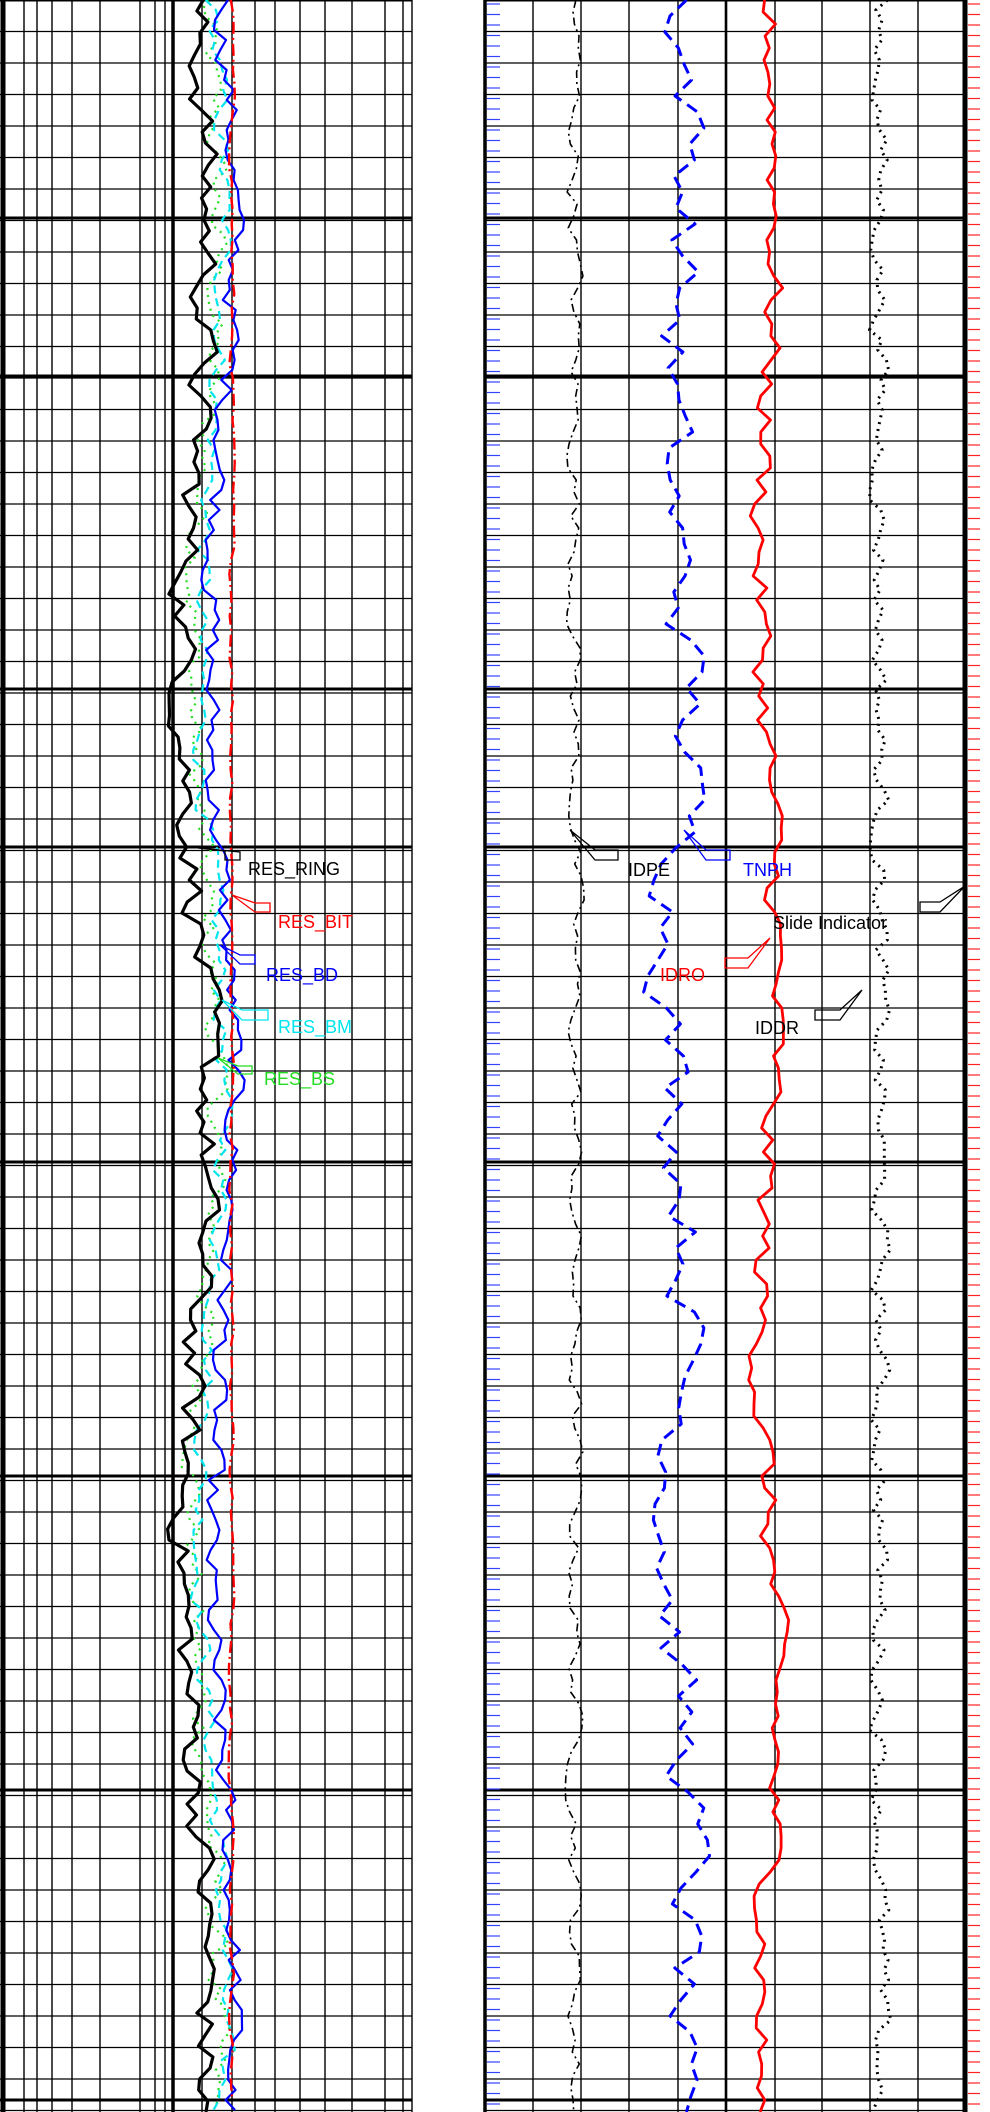 The height and width of the screenshot is (2112, 990). What do you see at coordinates (219, 854) in the screenshot?
I see `pointer-res-ring` at bounding box center [219, 854].